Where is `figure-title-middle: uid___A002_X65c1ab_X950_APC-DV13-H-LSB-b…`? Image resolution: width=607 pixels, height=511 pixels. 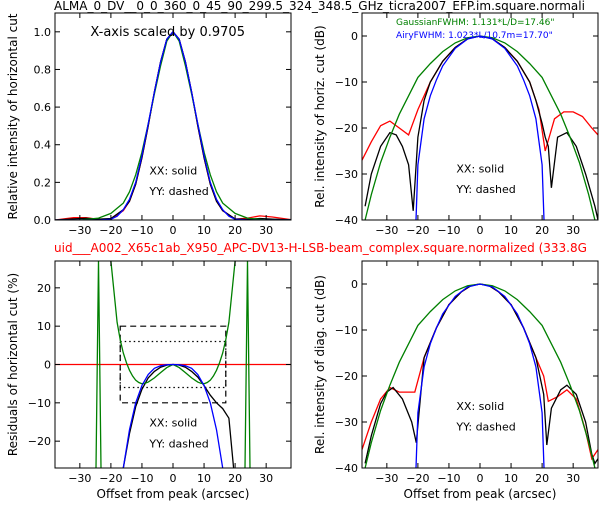
figure-title-middle: uid___A002_X65c1ab_X950_APC-DV13-H-LSB-b… is located at coordinates (320, 248).